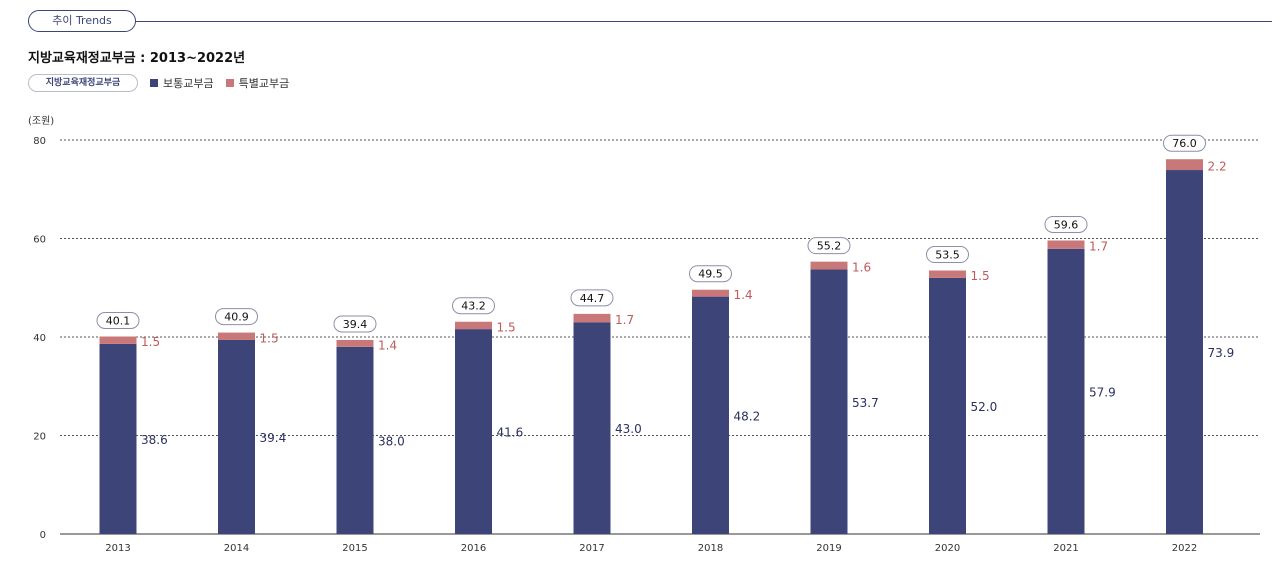  I want to click on trends-tab: 추이 Trends, so click(82, 21).